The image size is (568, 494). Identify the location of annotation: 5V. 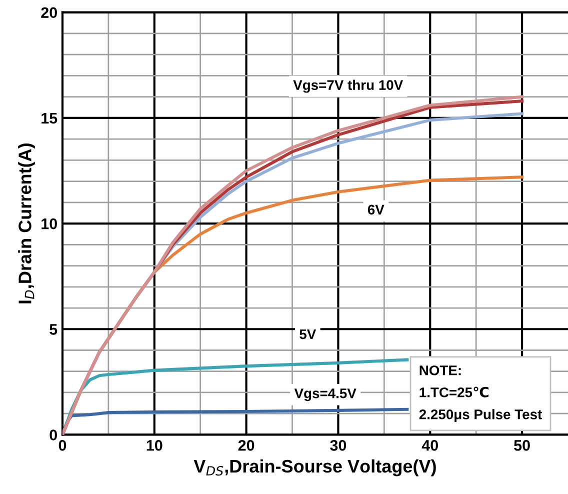
(308, 335).